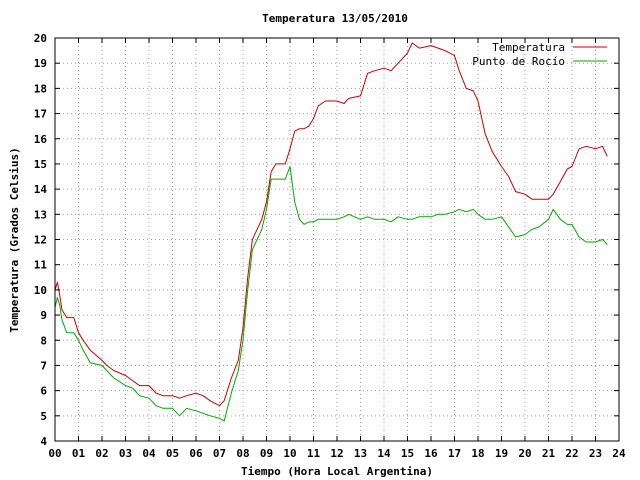 Image resolution: width=640 pixels, height=480 pixels. I want to click on x-tick-label: 21, so click(549, 453).